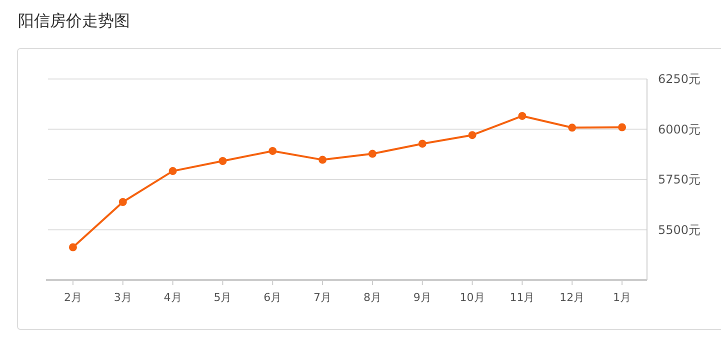 This screenshot has width=721, height=344. What do you see at coordinates (679, 229) in the screenshot?
I see `y-tick-label: 5500元` at bounding box center [679, 229].